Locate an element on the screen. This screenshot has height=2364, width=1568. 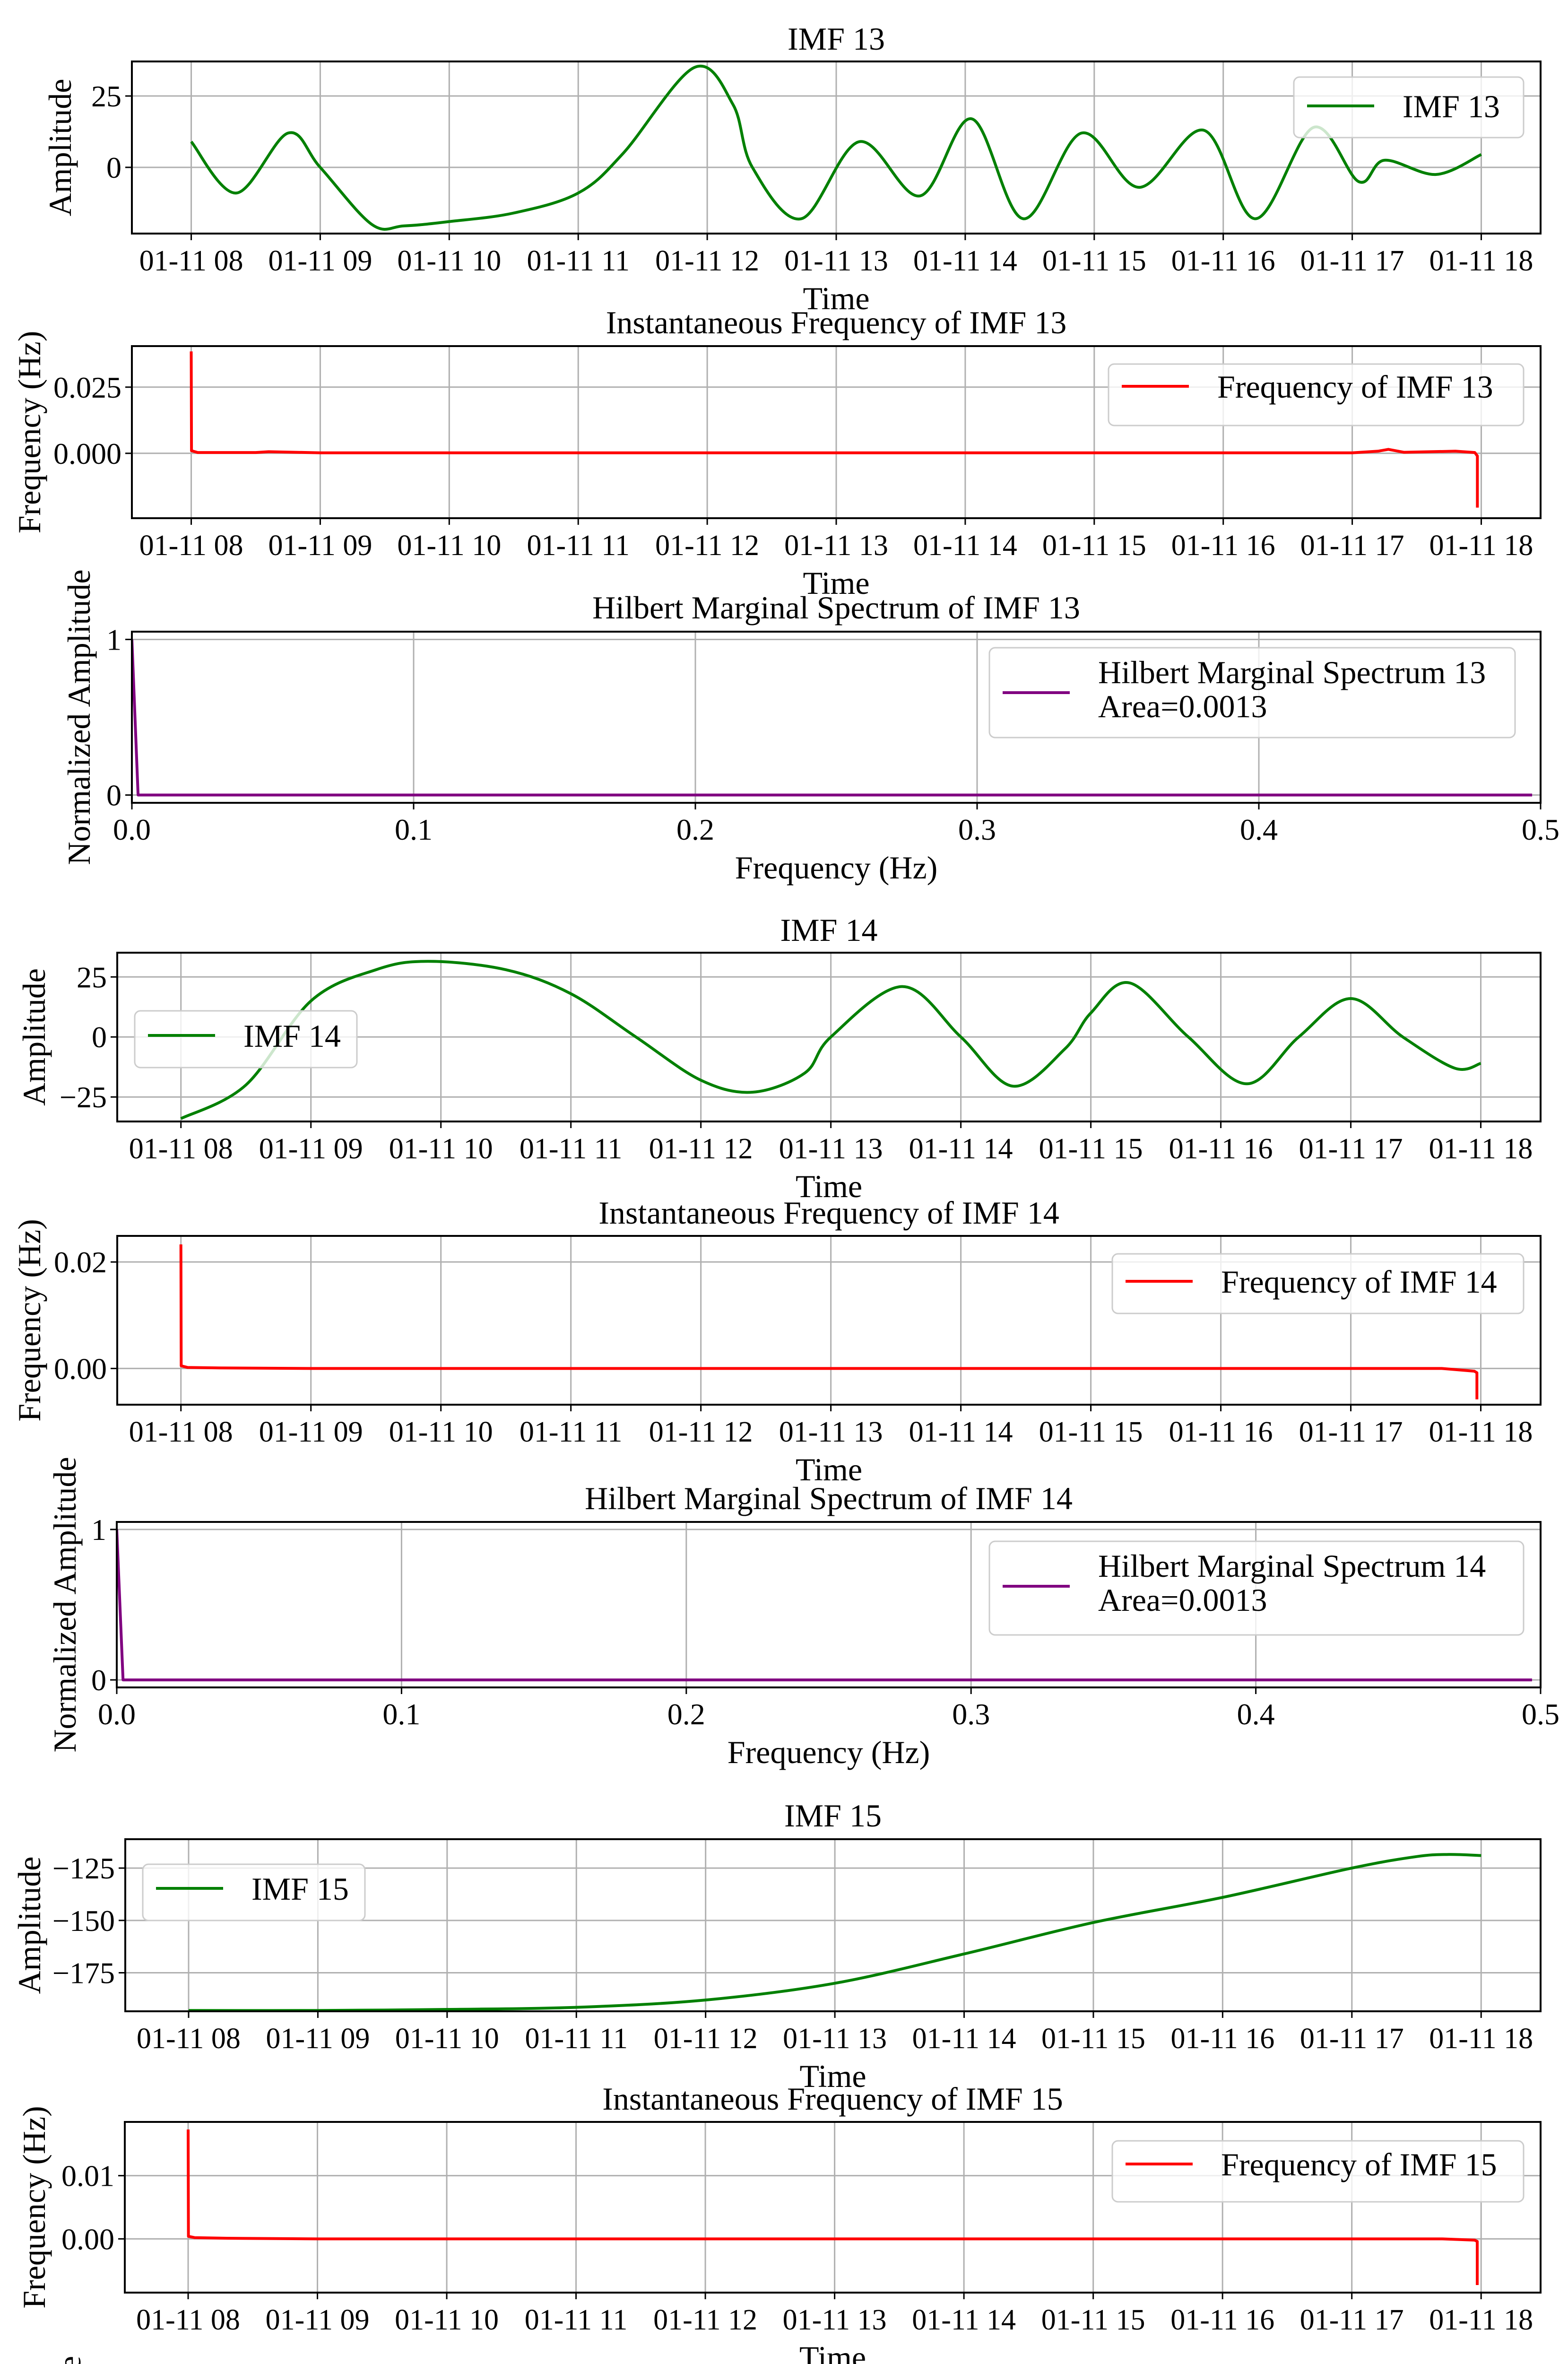
legend: Frequency of IMF 14 is located at coordinates (1318, 1283).